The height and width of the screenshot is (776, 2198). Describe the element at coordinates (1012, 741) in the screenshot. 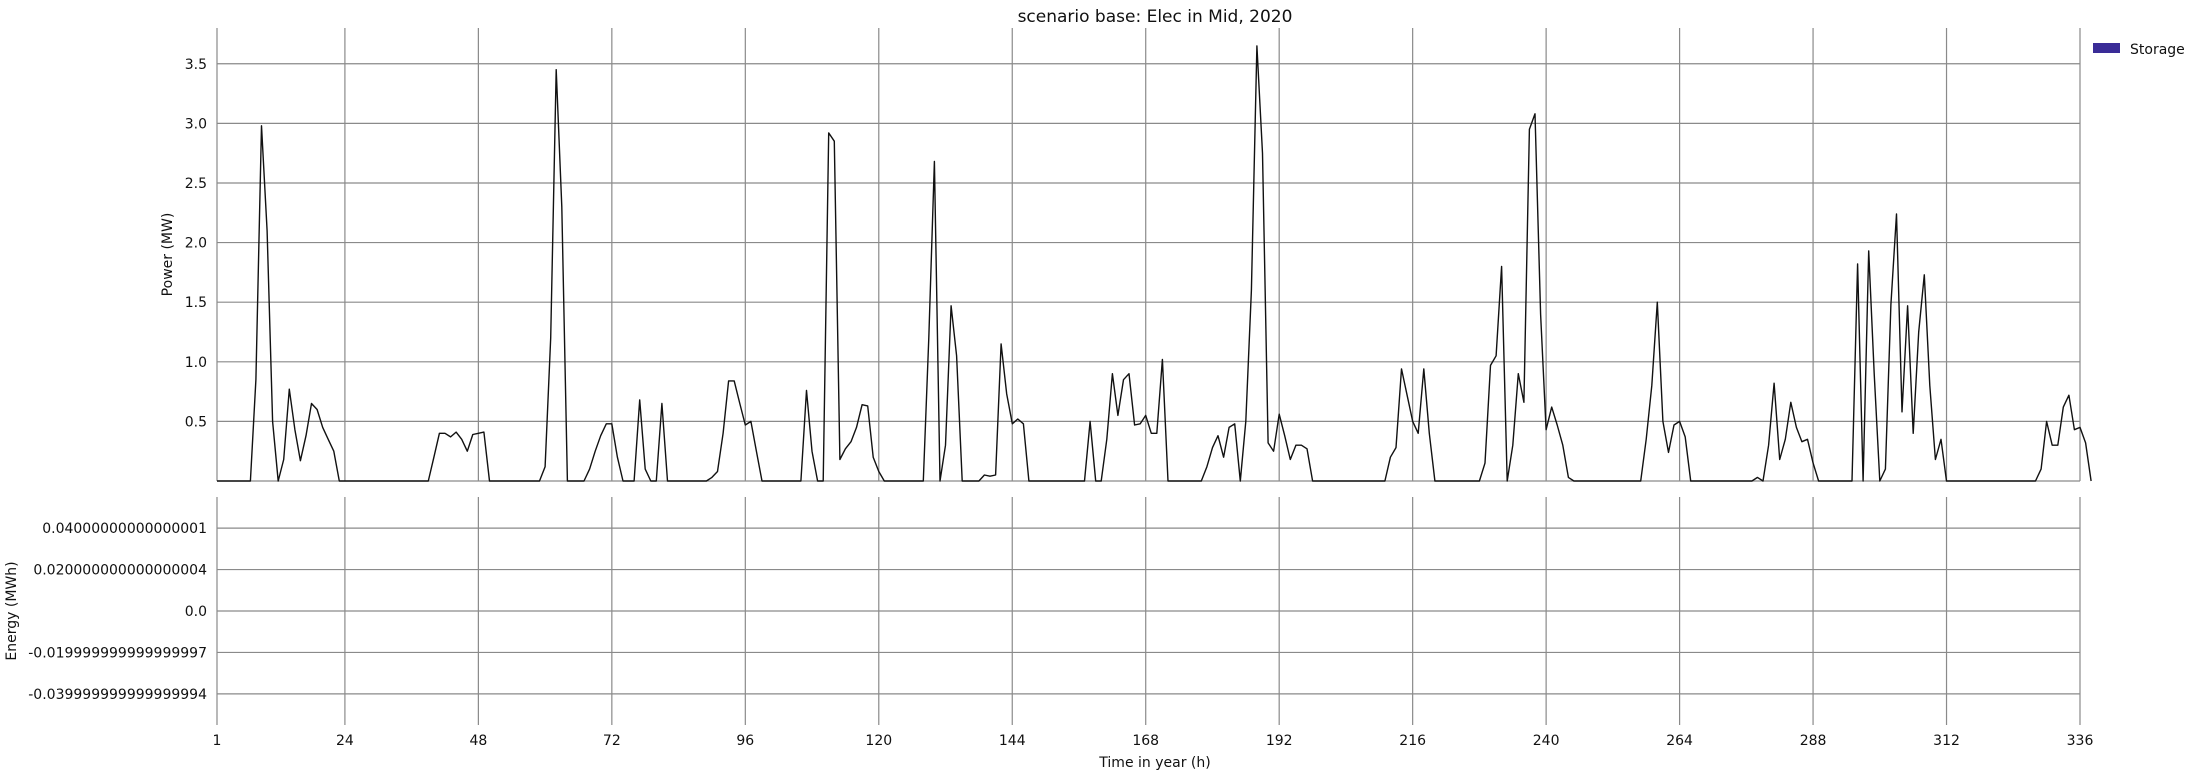

I see `x-tick-label: 144` at that location.